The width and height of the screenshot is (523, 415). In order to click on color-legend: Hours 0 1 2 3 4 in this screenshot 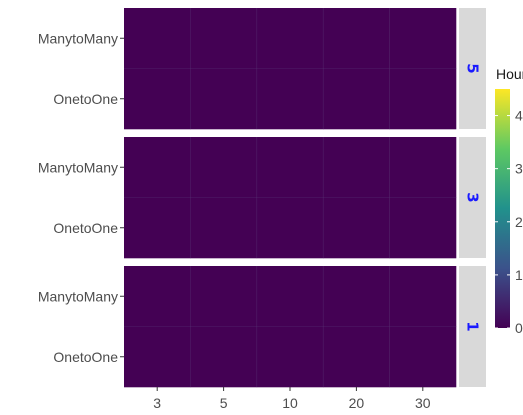, I will do `click(509, 201)`.